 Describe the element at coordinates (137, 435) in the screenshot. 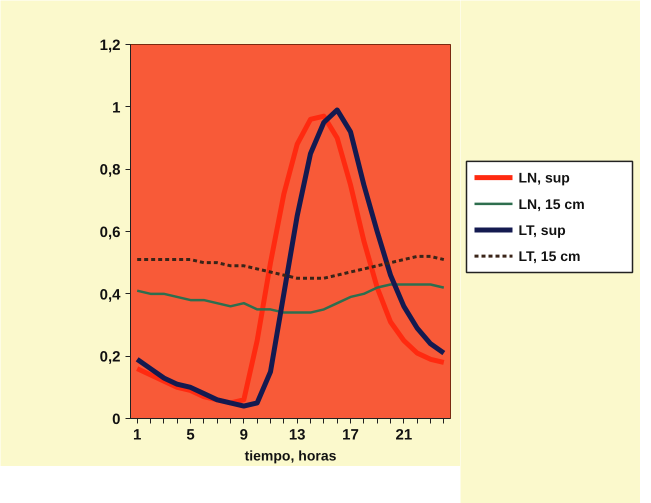

I see `x-tick-label: 1` at that location.